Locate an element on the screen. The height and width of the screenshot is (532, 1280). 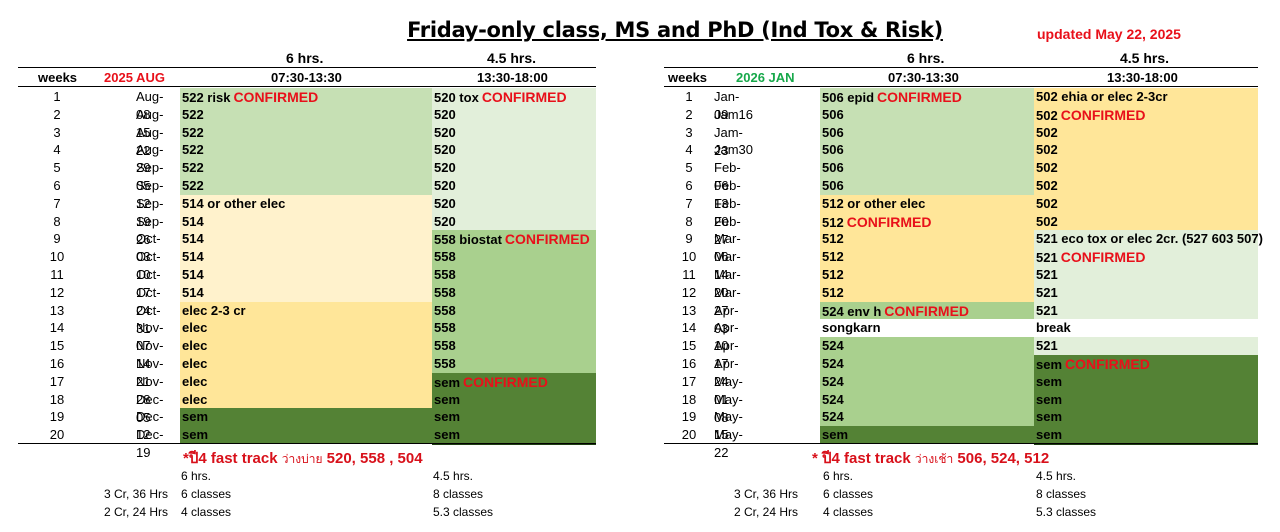
week-number: 9 is located at coordinates (57, 239).